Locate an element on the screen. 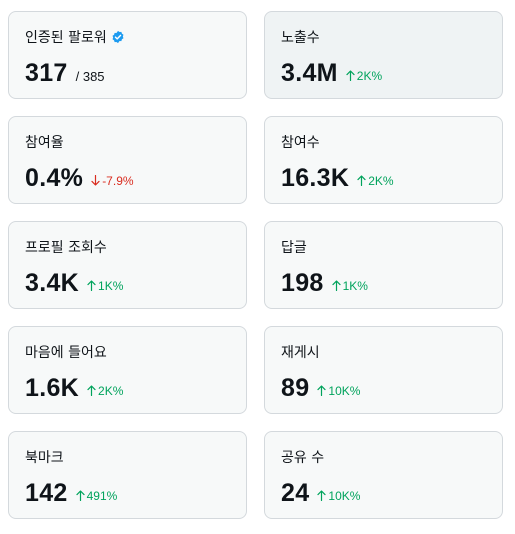  metric-card-shares: 공유 수 24 10K% is located at coordinates (383, 475).